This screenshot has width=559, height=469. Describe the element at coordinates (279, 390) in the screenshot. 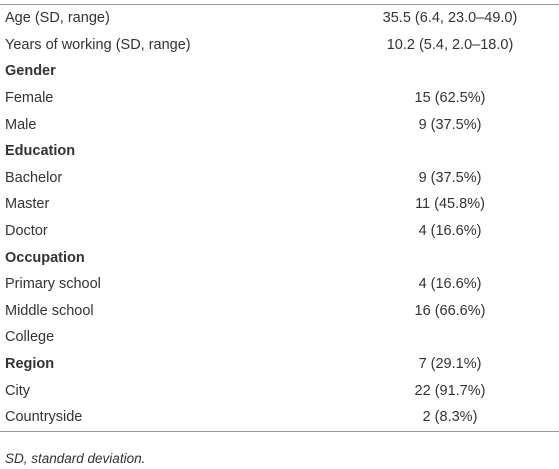

I see `table-row: City 22 (91.7%)` at that location.